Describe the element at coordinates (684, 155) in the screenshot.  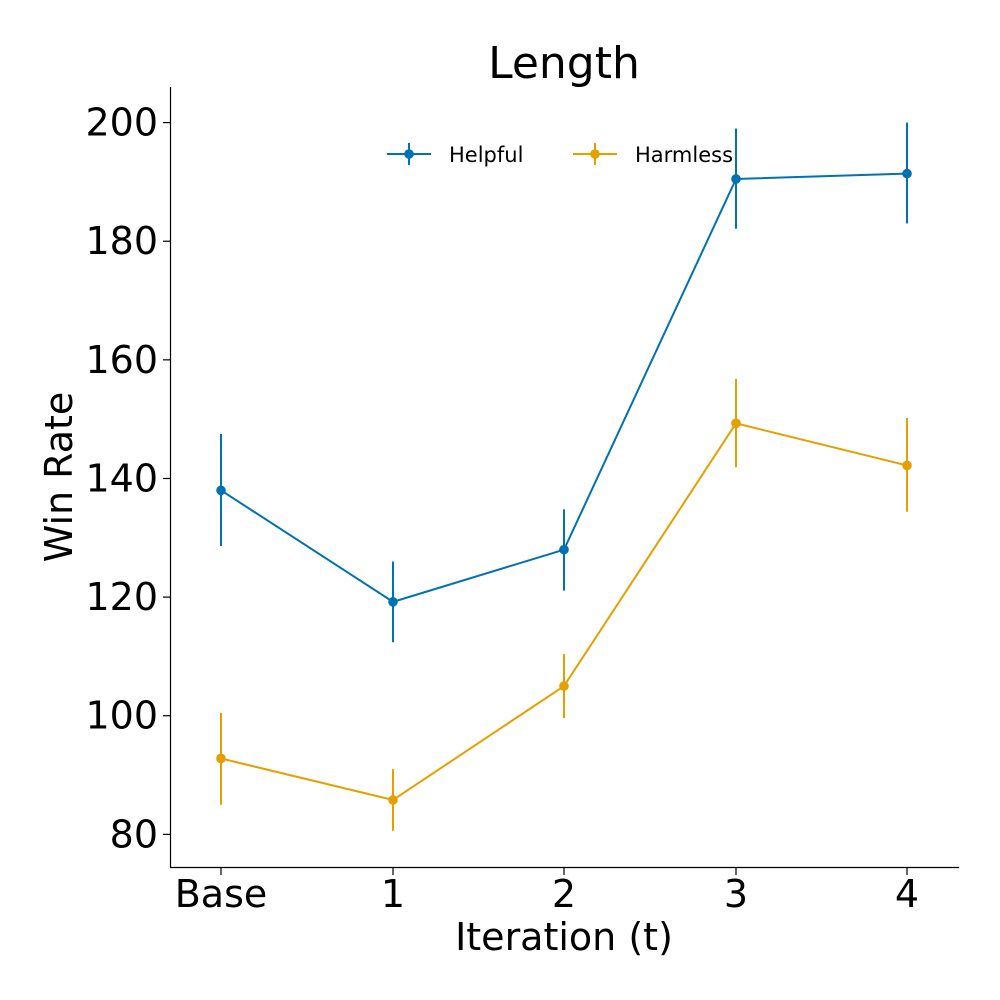
I see `legend-label: Harmless` at that location.